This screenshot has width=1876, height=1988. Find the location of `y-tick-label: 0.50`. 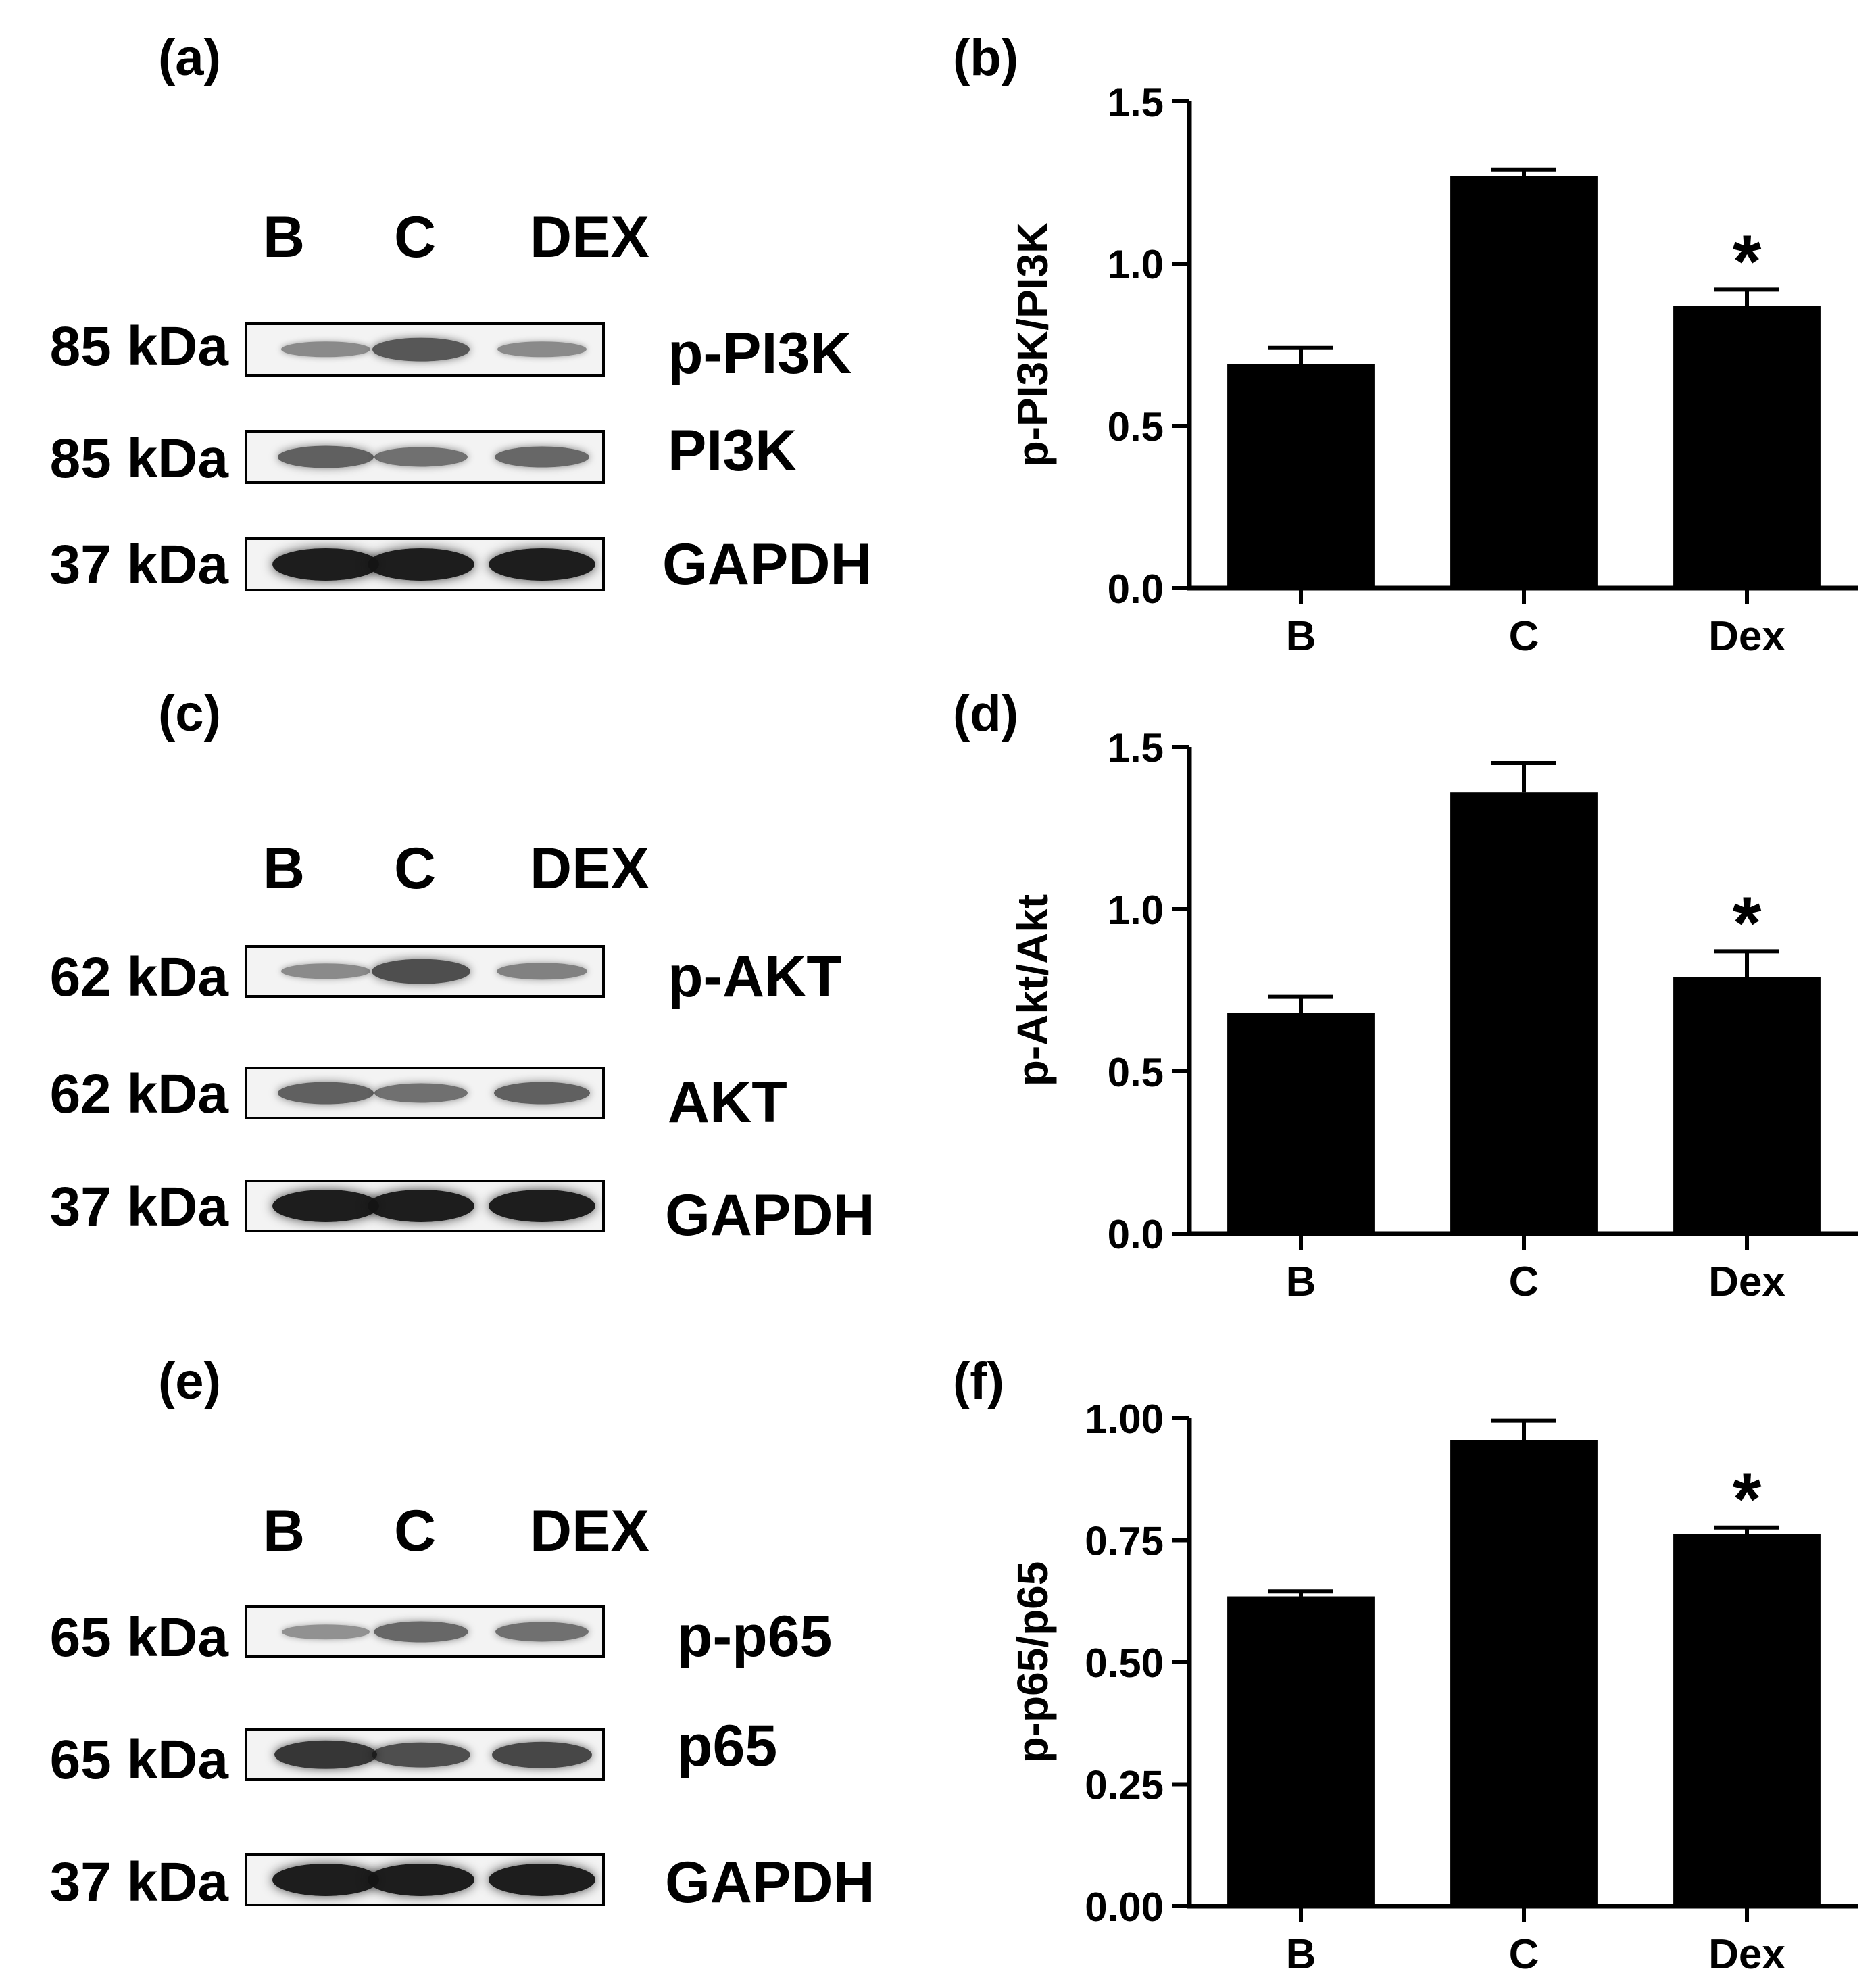

y-tick-label: 0.50 is located at coordinates (1124, 1663).